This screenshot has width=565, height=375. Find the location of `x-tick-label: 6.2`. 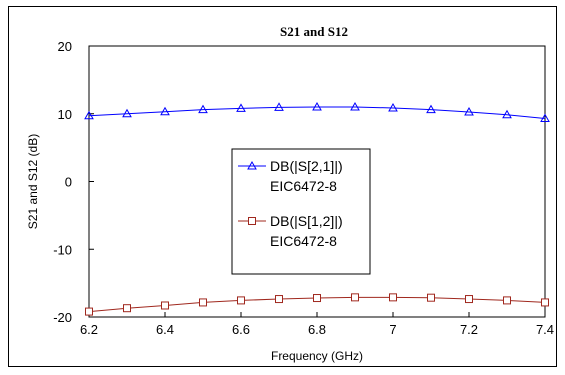

x-tick-label: 6.2 is located at coordinates (89, 329).